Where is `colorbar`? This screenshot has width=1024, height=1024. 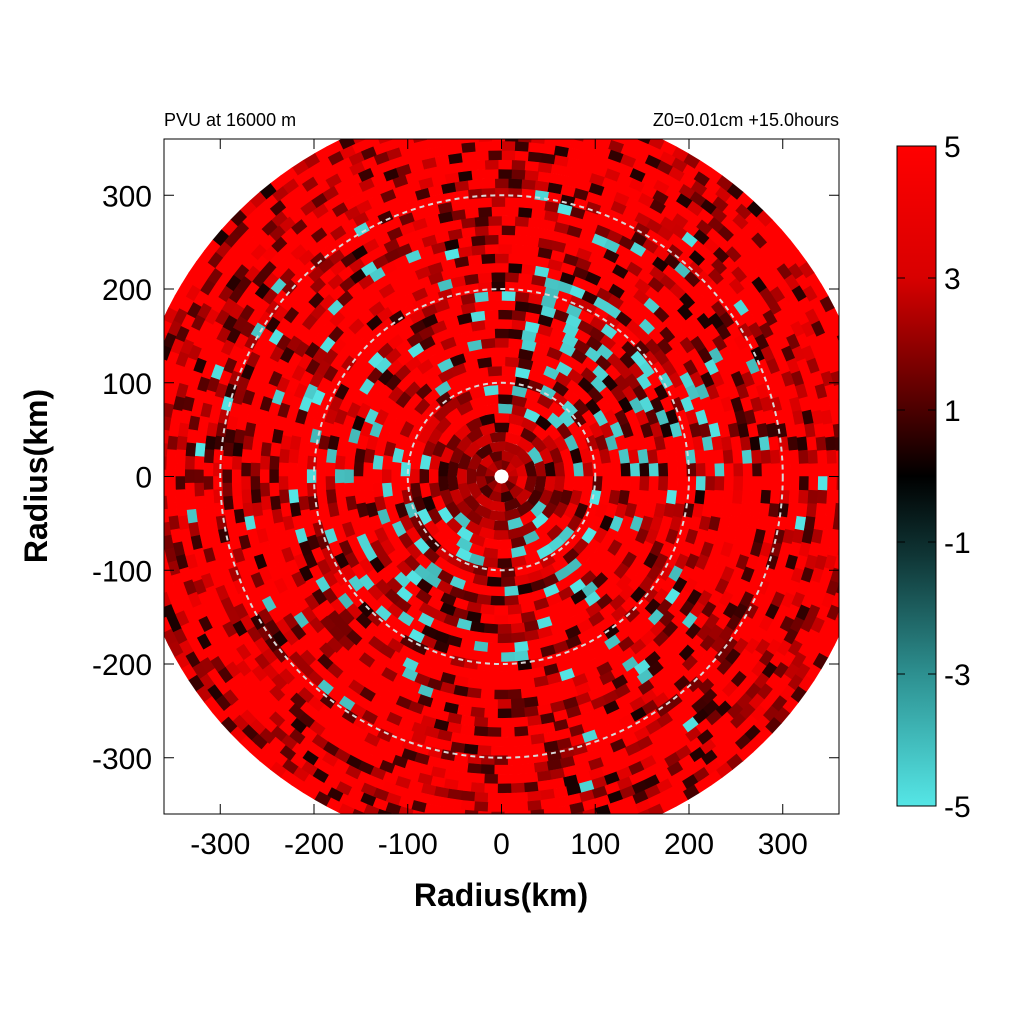 colorbar is located at coordinates (916, 476).